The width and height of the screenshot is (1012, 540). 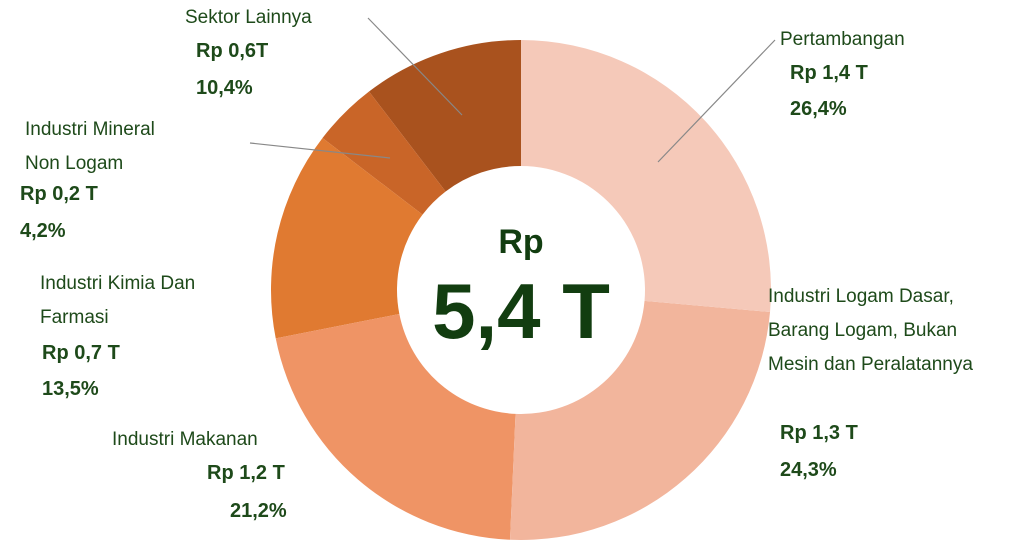 I want to click on value-label: 21,2%, so click(x=258, y=511).